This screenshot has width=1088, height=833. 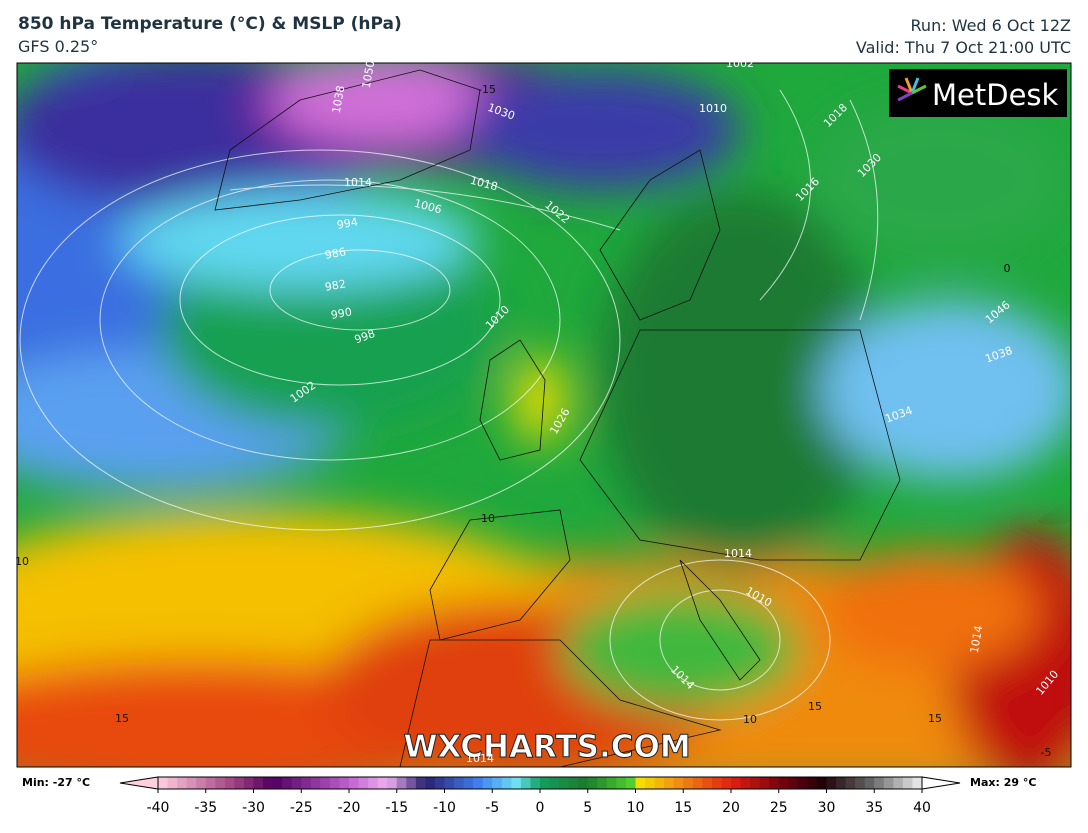 What do you see at coordinates (335, 285) in the screenshot?
I see `contour-label: 982` at bounding box center [335, 285].